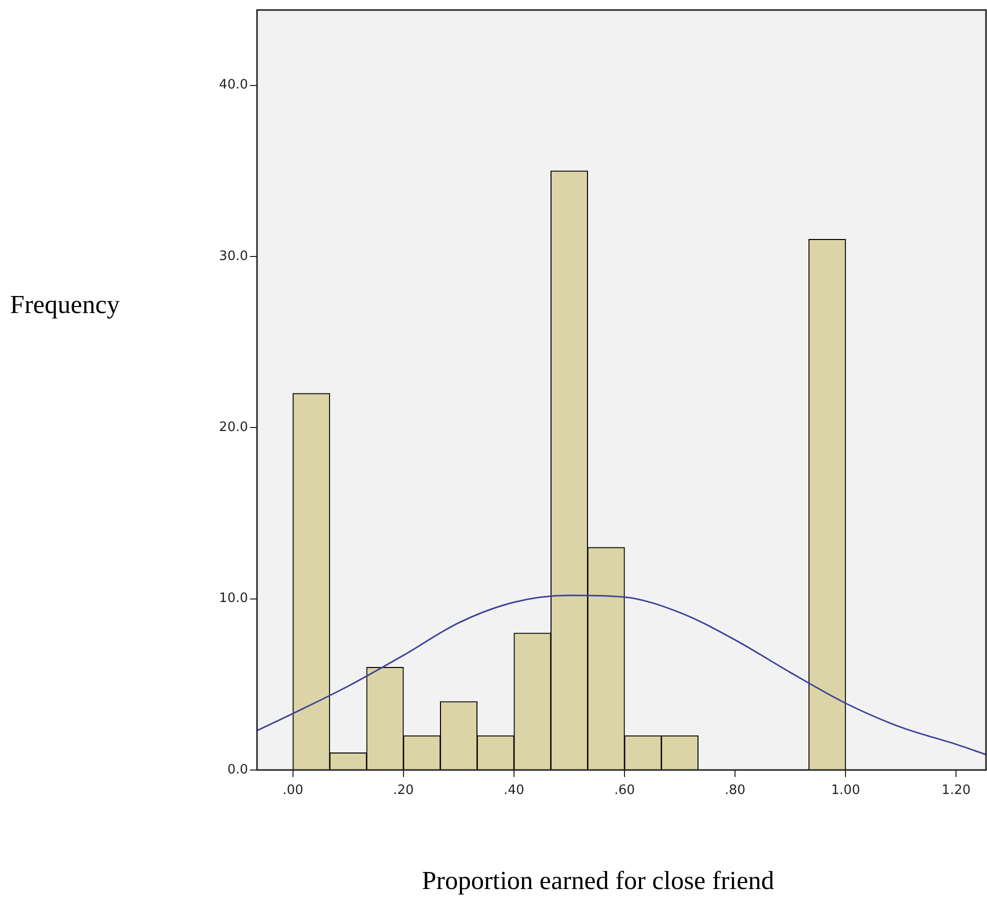 The image size is (987, 902). What do you see at coordinates (233, 598) in the screenshot?
I see `y-tick-label: 10.0` at bounding box center [233, 598].